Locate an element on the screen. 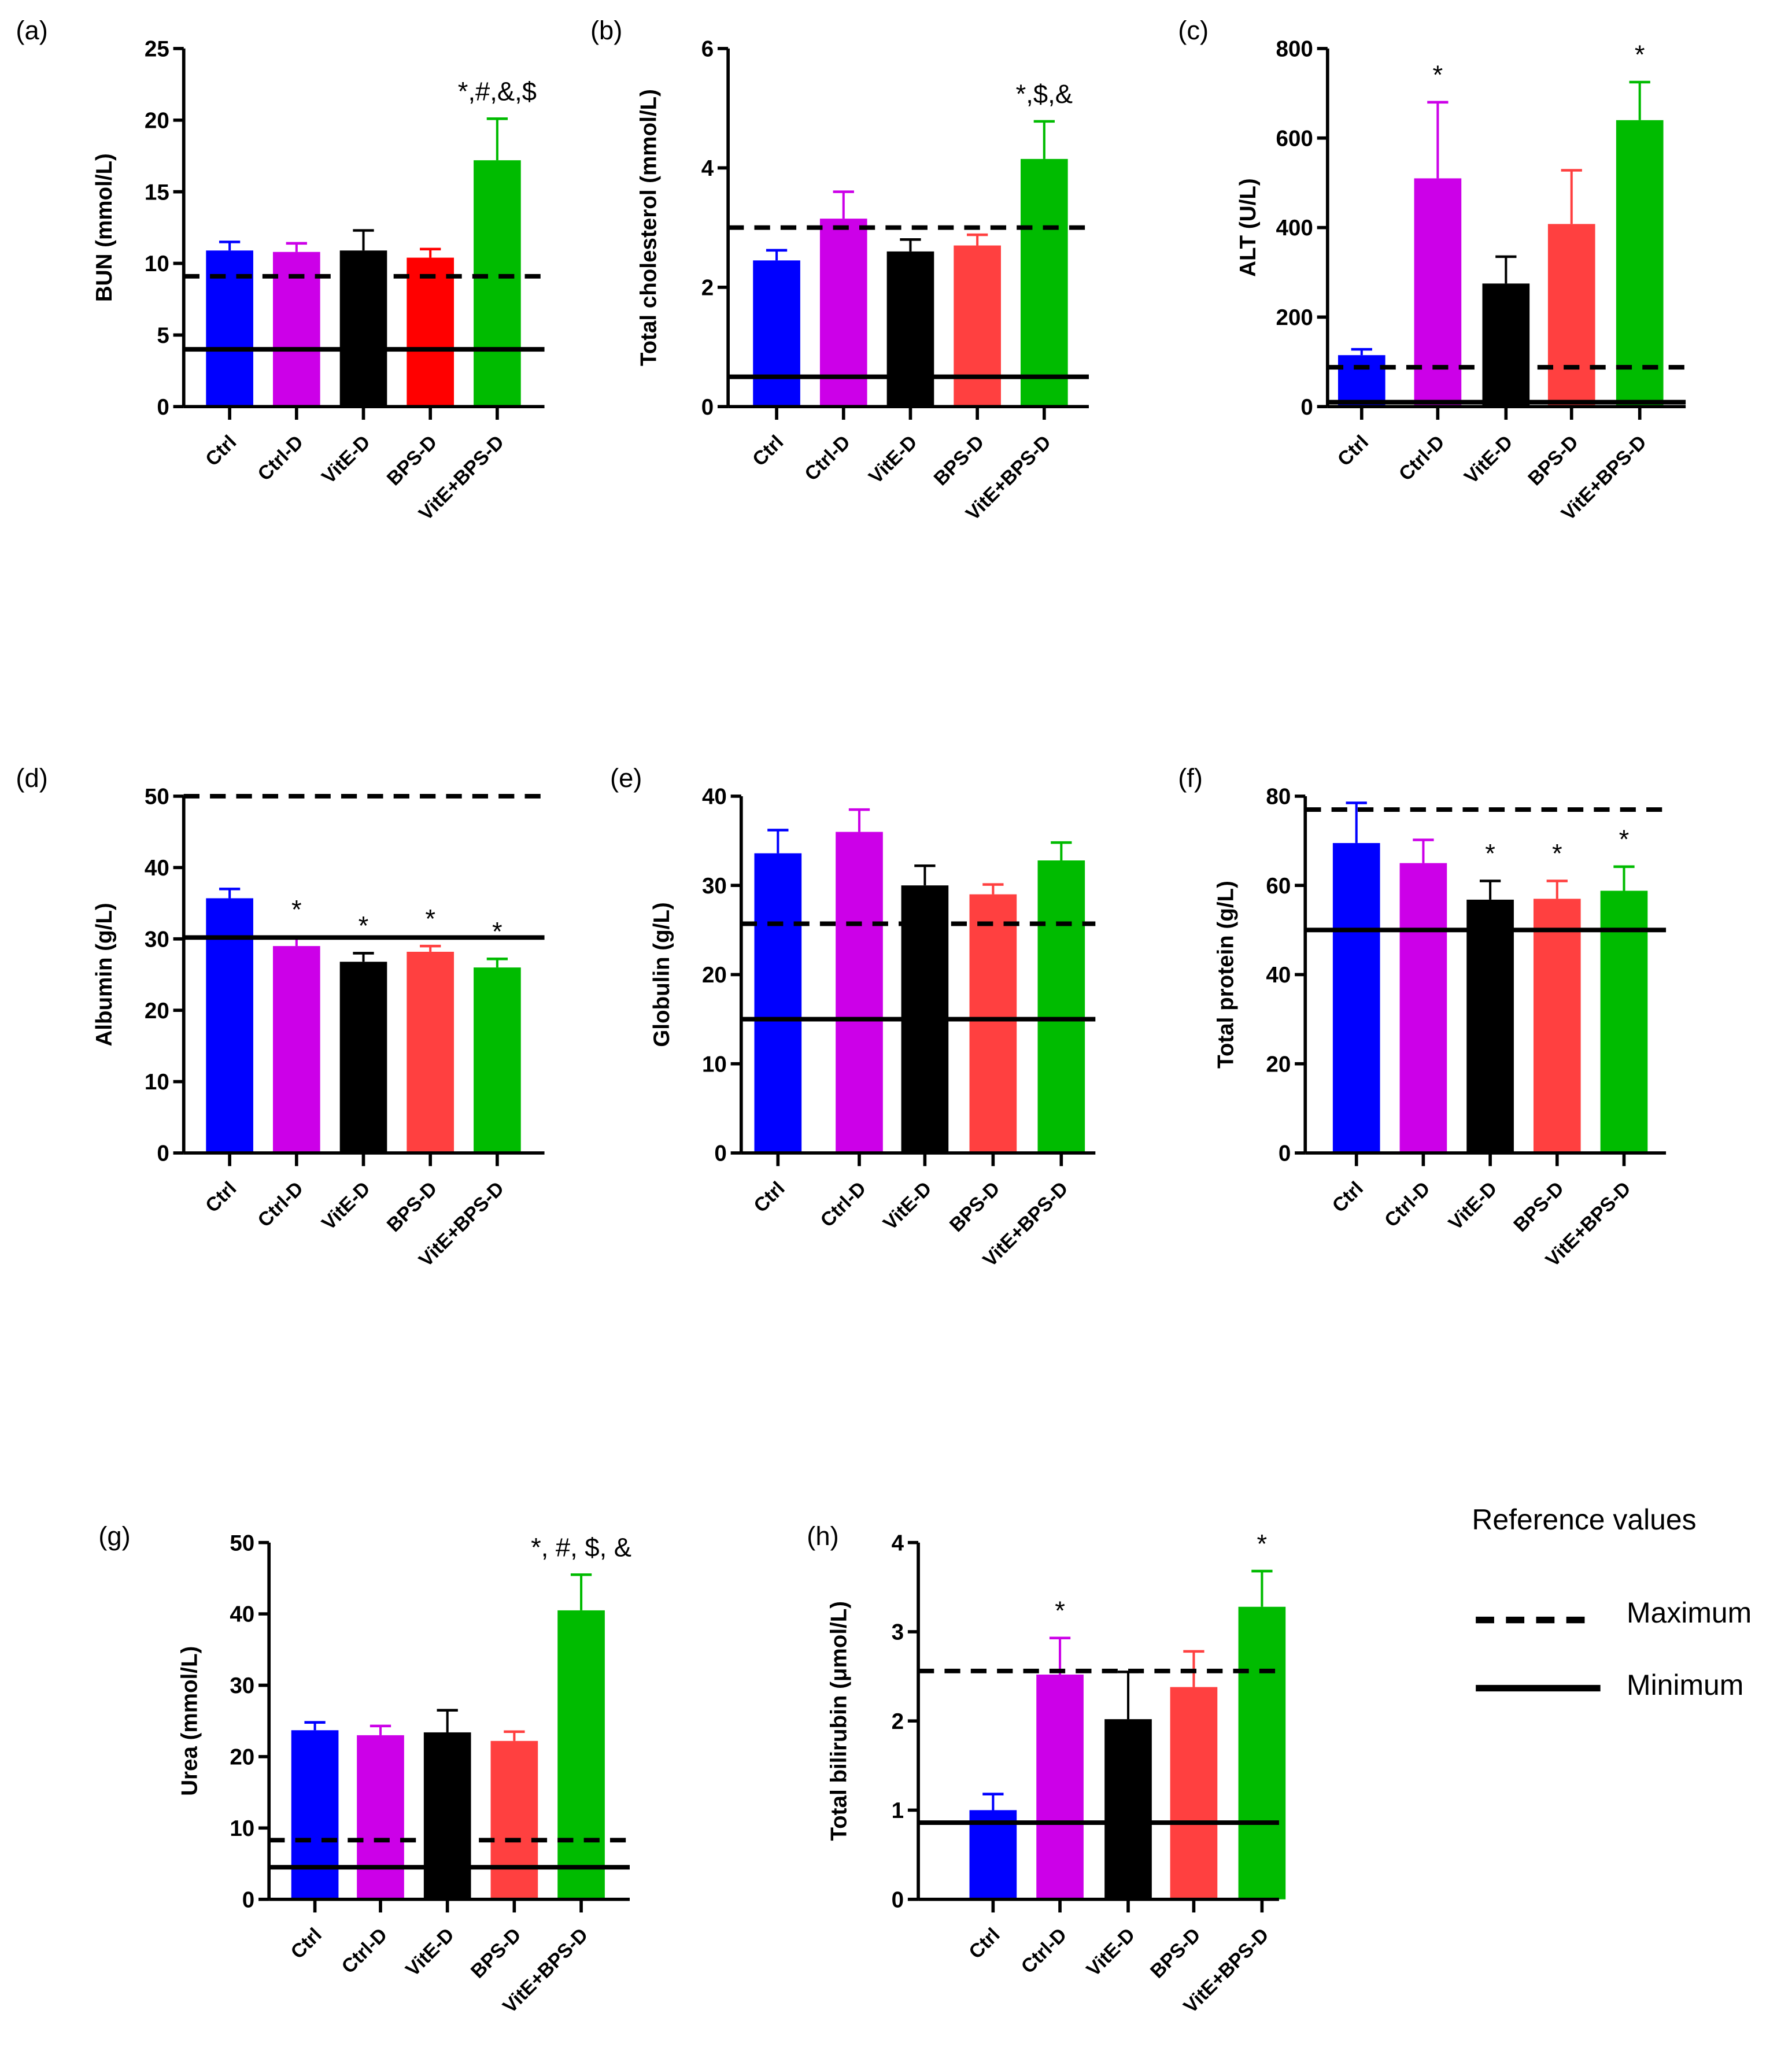 The image size is (1792, 2062). y-axis-label: Urea (mmol/L) is located at coordinates (189, 1721).